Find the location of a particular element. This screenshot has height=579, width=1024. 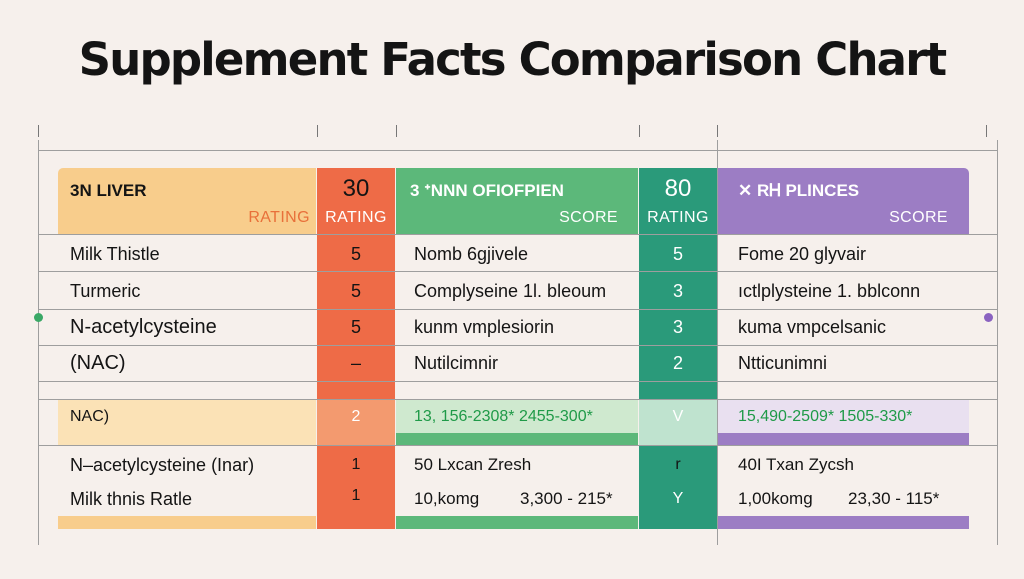

col4-header-sub: RATING is located at coordinates (678, 217).